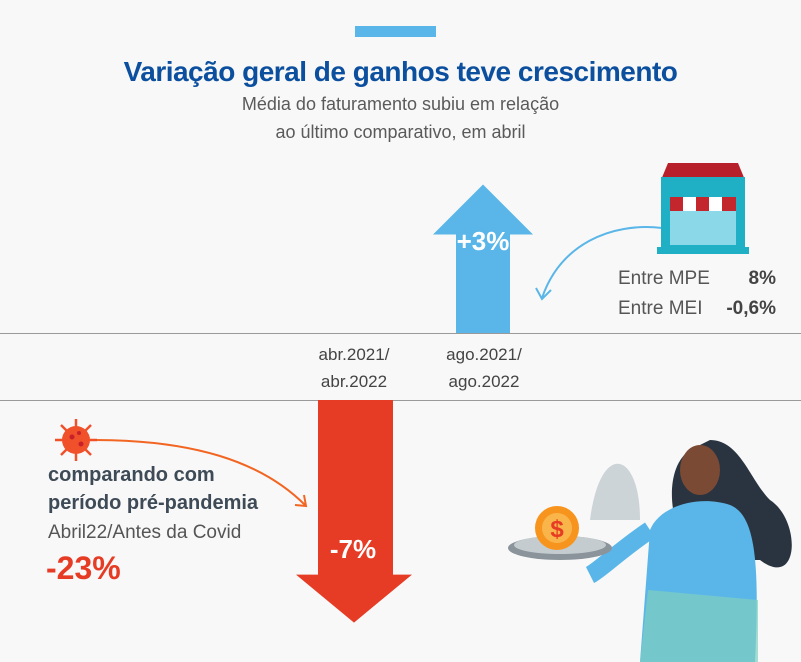  I want to click on decorative-top-bar, so click(395, 31).